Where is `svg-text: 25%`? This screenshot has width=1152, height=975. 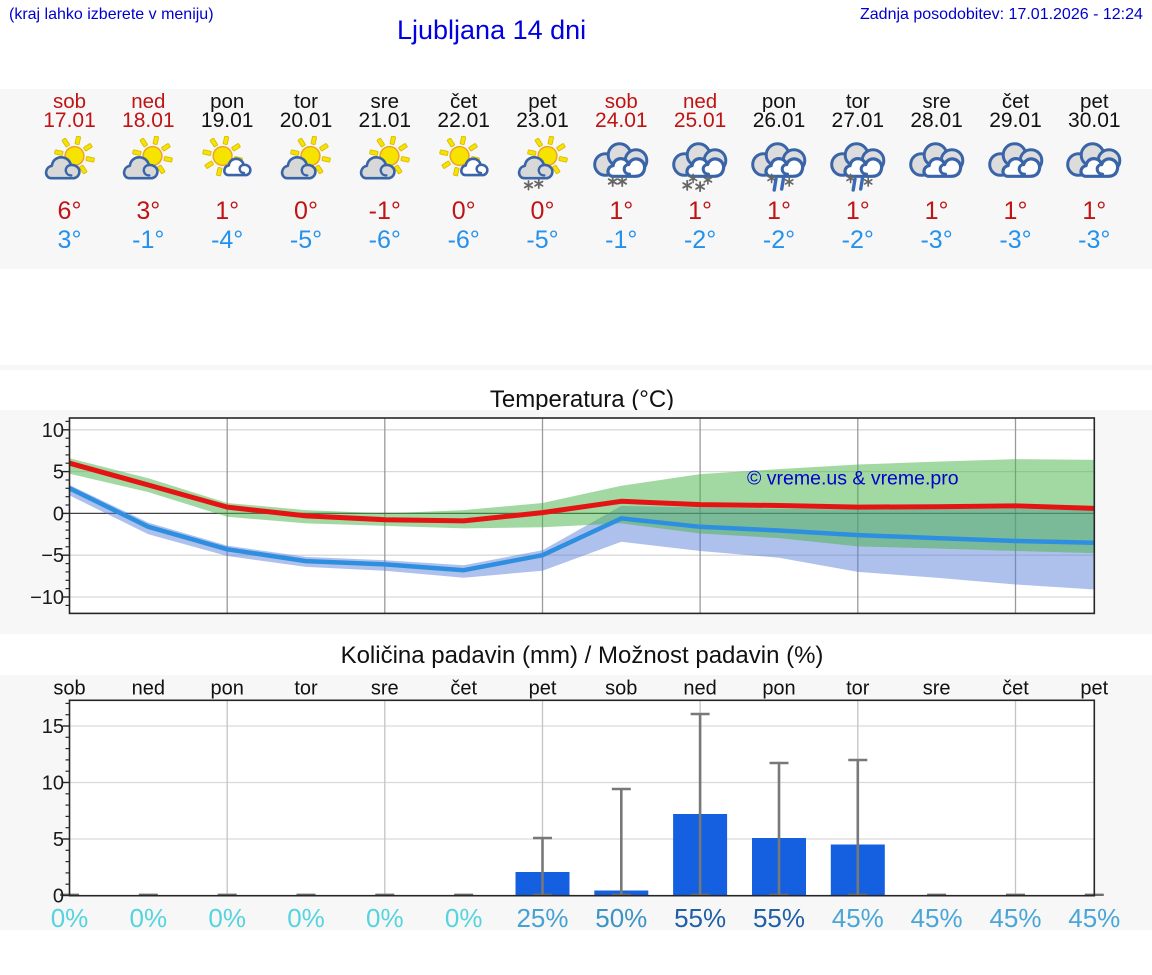 svg-text: 25% is located at coordinates (542, 916).